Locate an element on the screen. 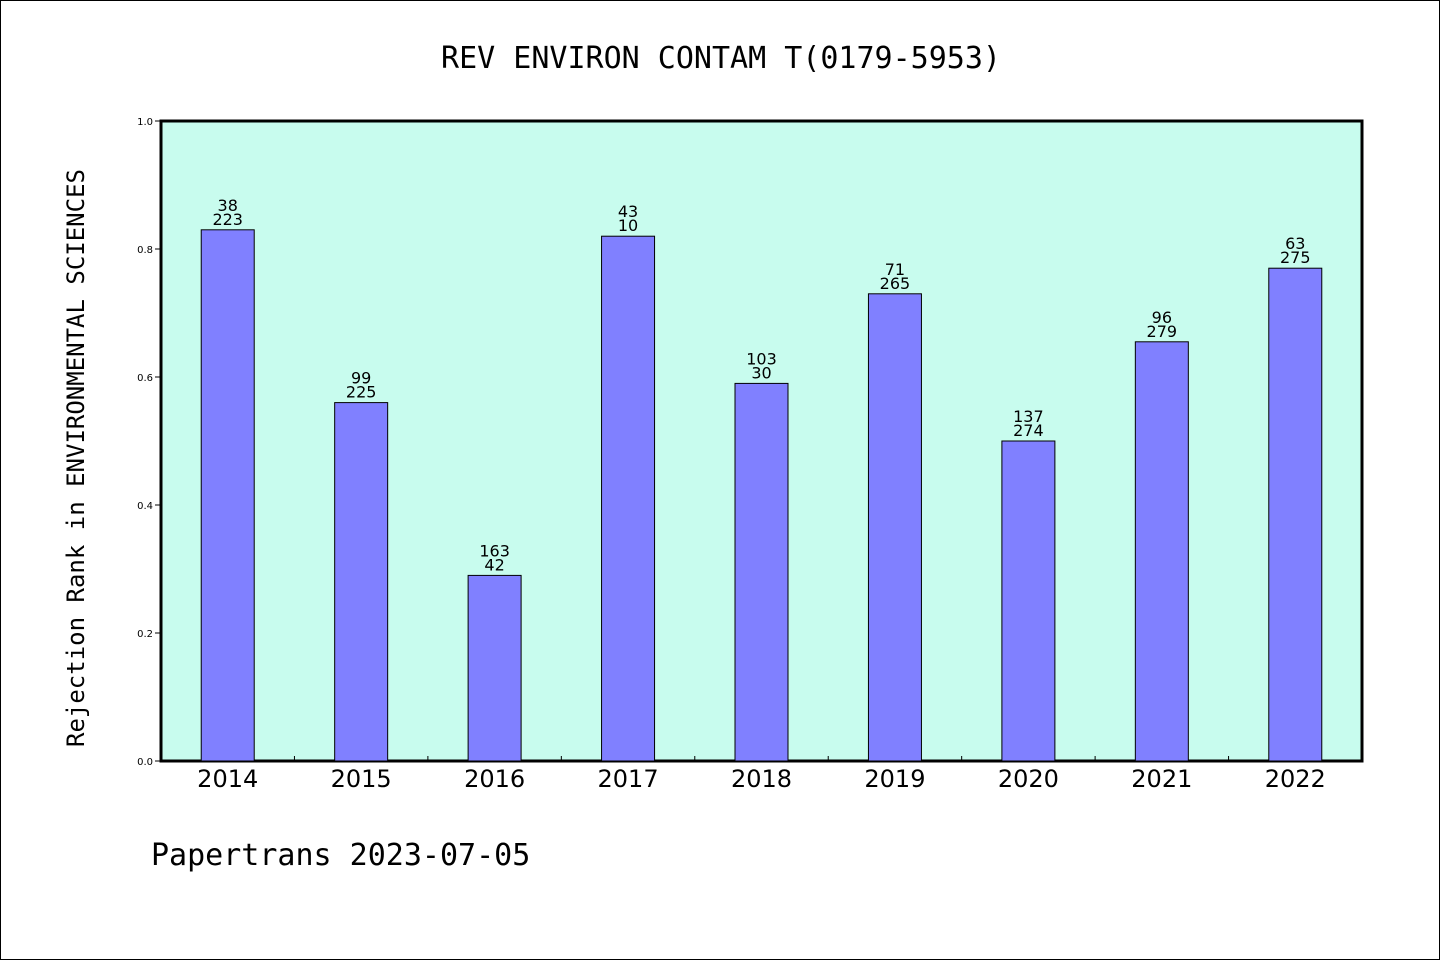 This screenshot has height=961, width=1440. bar-label-top: 137 is located at coordinates (1028, 416).